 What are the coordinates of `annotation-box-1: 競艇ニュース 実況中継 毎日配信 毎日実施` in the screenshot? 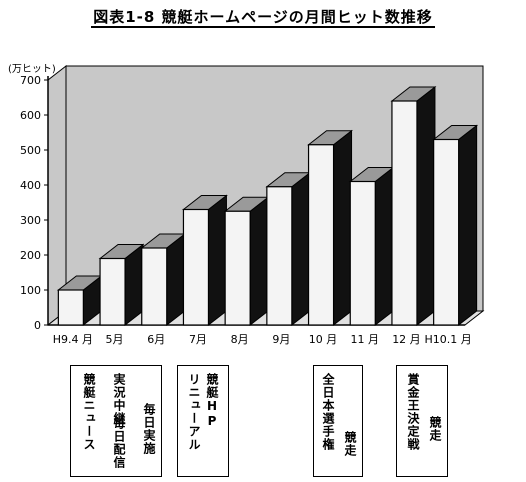 It's located at (116, 421).